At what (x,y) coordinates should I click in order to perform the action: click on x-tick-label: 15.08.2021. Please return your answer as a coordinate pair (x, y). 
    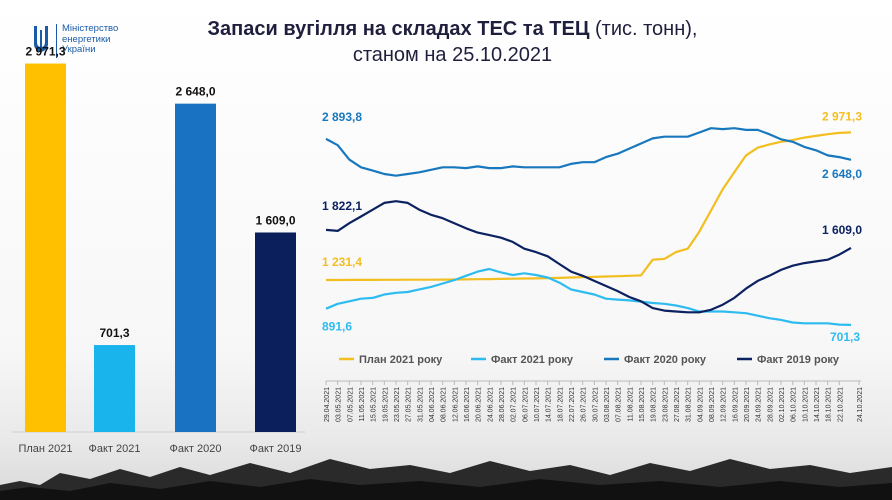
    Looking at the image, I should click on (642, 404).